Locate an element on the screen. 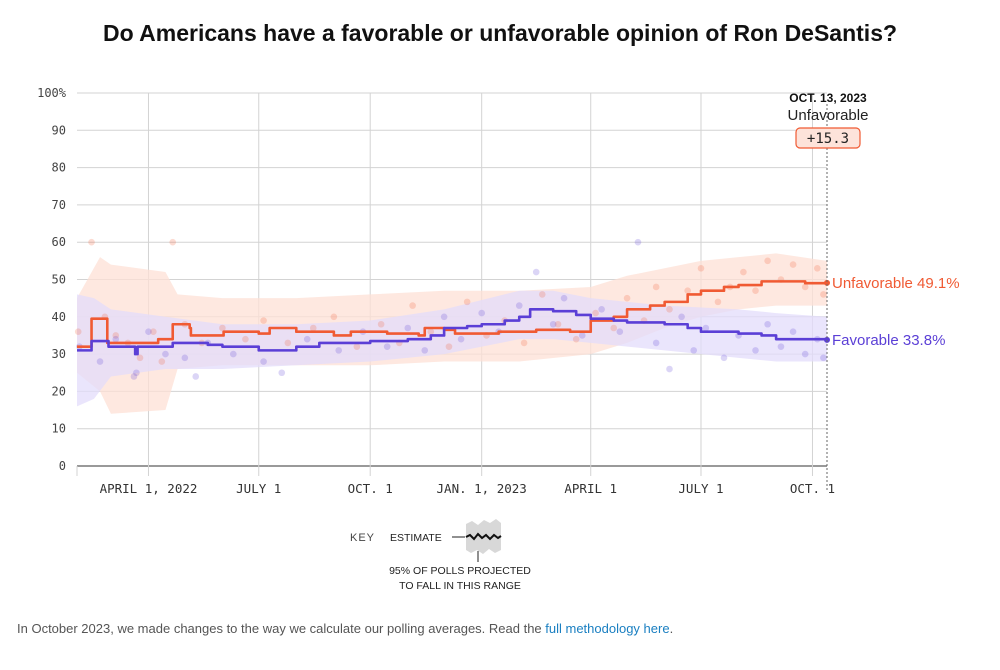  y-tick-label: 100% is located at coordinates (52, 93).